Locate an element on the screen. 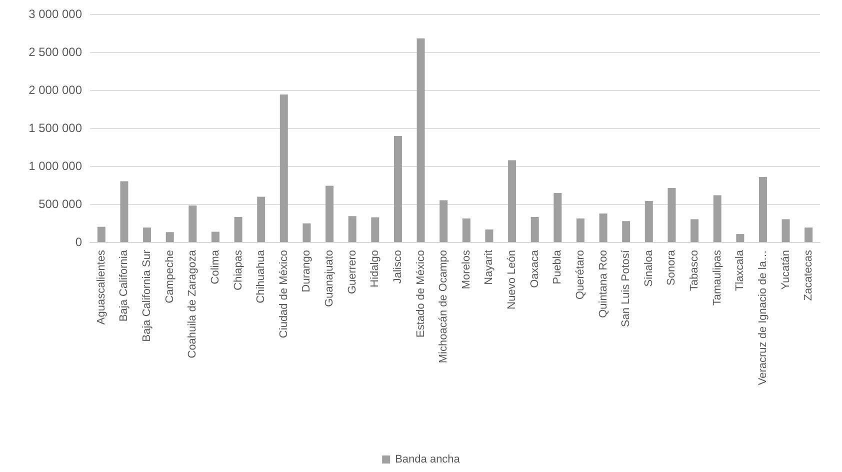 This screenshot has width=842, height=472. x-tick-label: Puebla is located at coordinates (558, 266).